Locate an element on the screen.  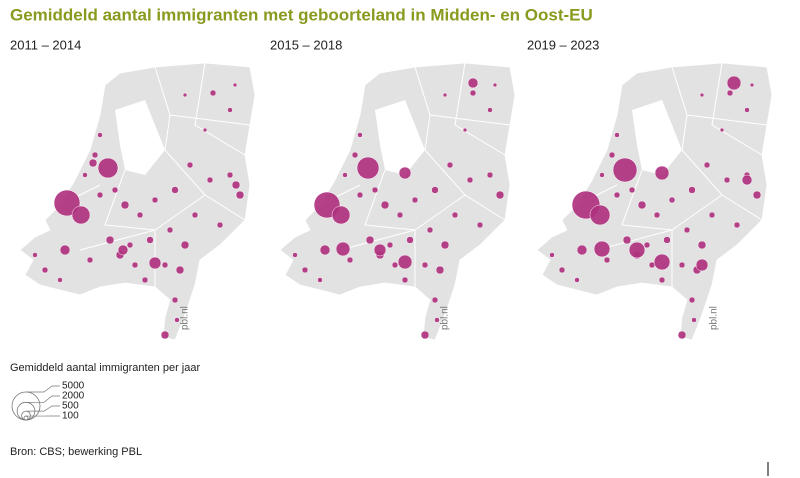
panel-label: 2019 – 2023 is located at coordinates (563, 44).